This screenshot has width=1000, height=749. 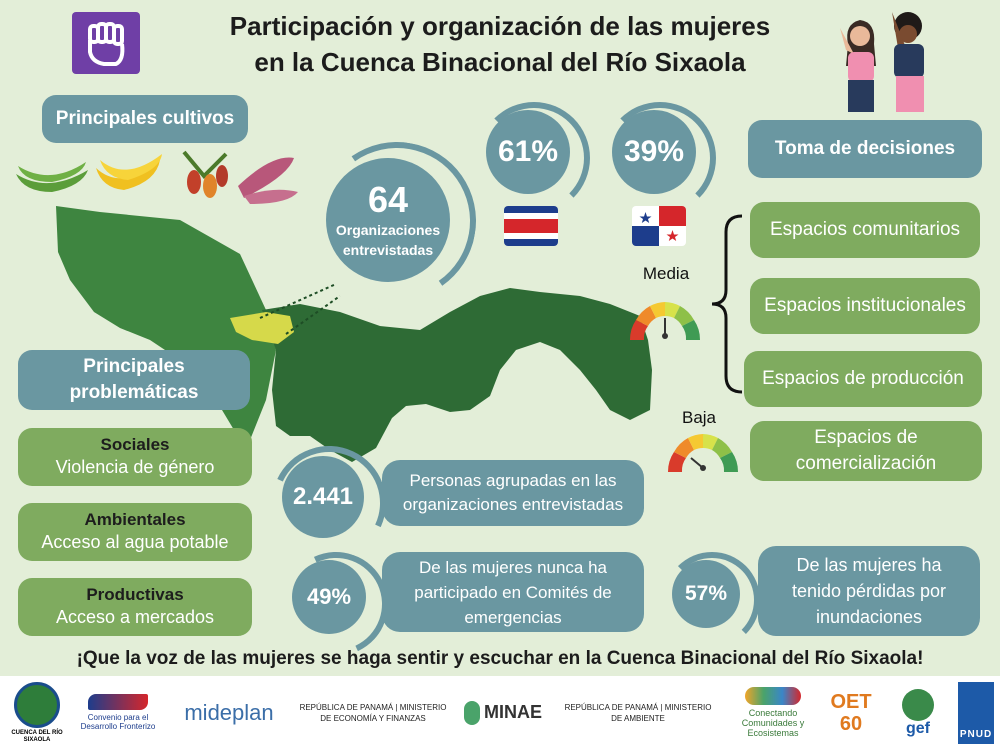 I want to click on minae-logo: MINAE, so click(x=503, y=712).